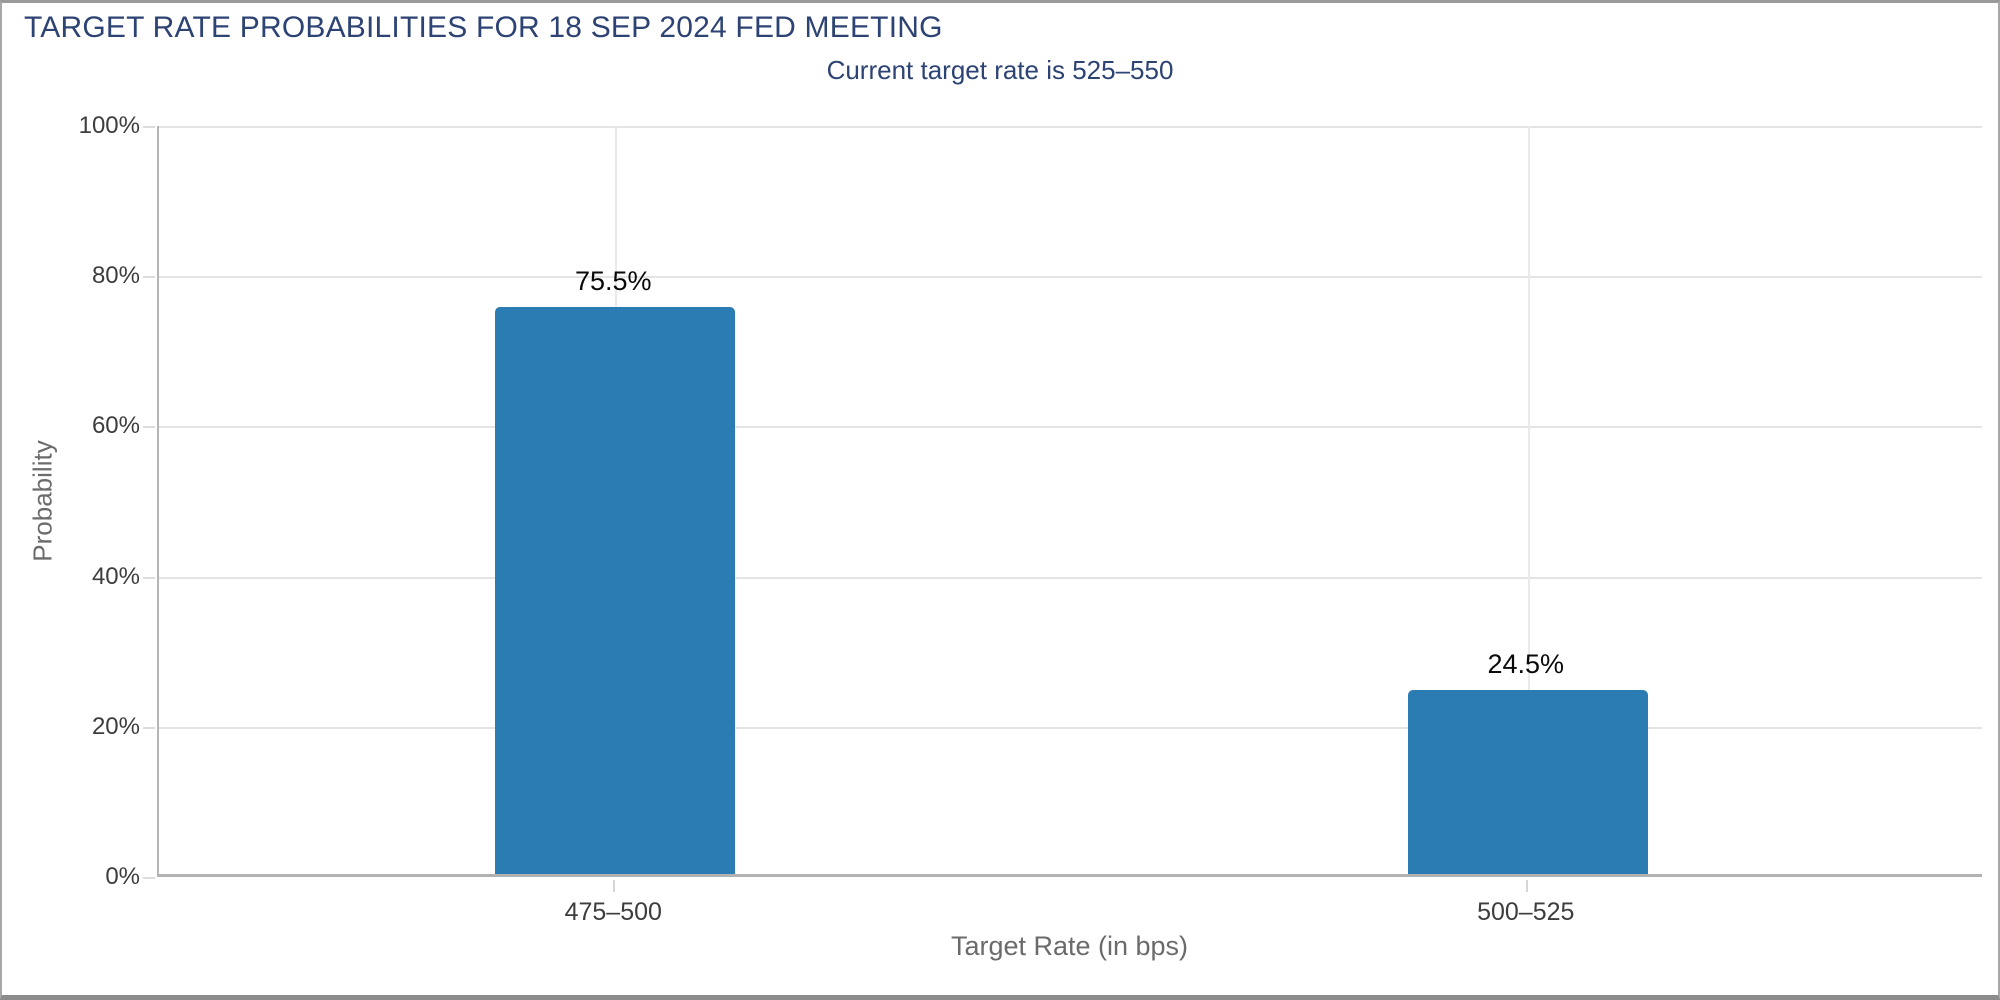  What do you see at coordinates (109, 125) in the screenshot?
I see `y-tick-label-100: 100%` at bounding box center [109, 125].